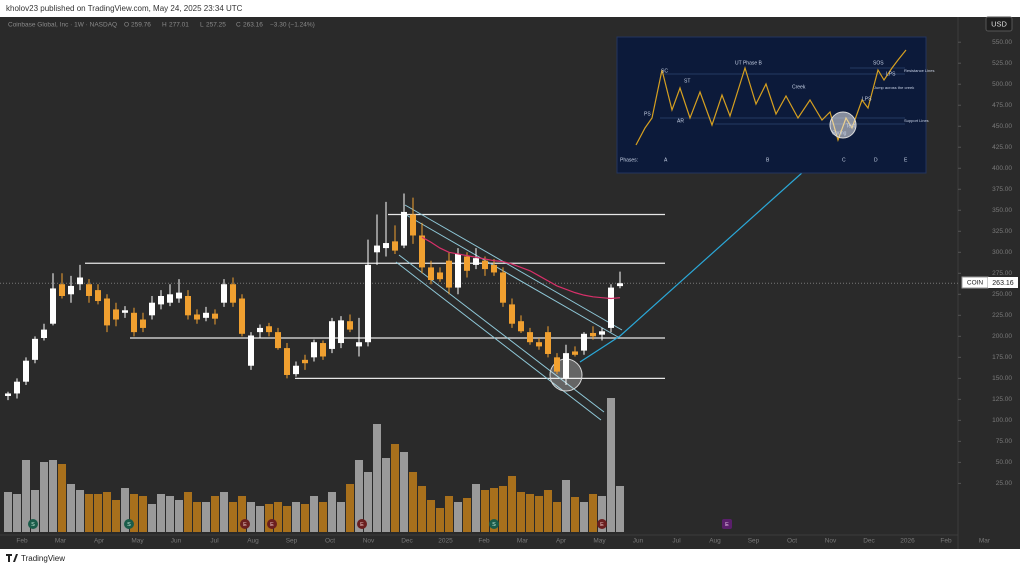 The image size is (1024, 568). What do you see at coordinates (782, 96) in the screenshot?
I see `inset-lines` at bounding box center [782, 96].